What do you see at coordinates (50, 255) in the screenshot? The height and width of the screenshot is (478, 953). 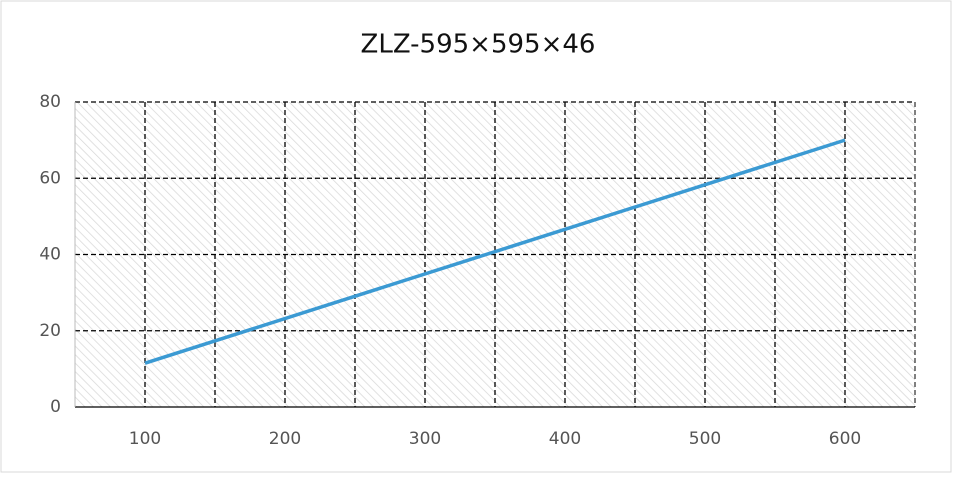 I see `y-tick-label: 40` at bounding box center [50, 255].